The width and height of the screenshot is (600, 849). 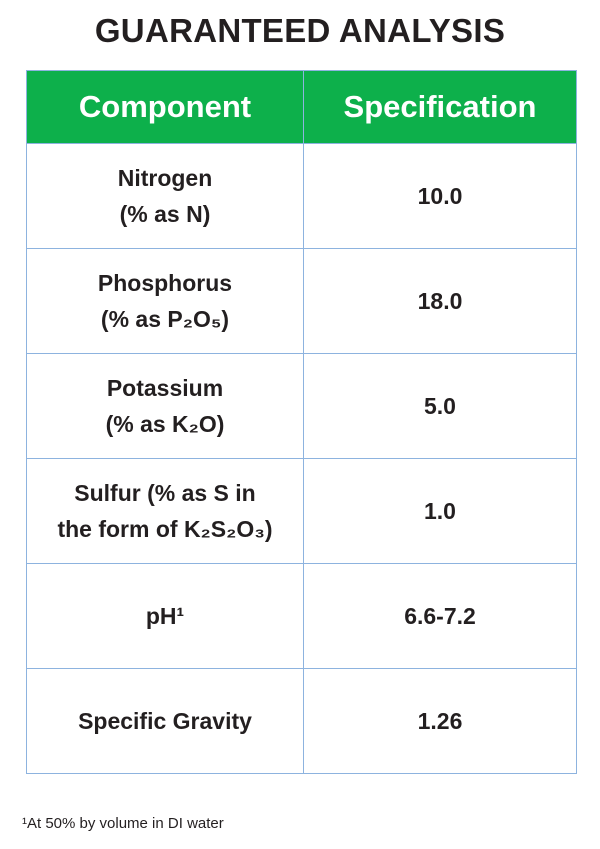 I want to click on footnote: ¹At 50% by volume in DI water, so click(x=123, y=823).